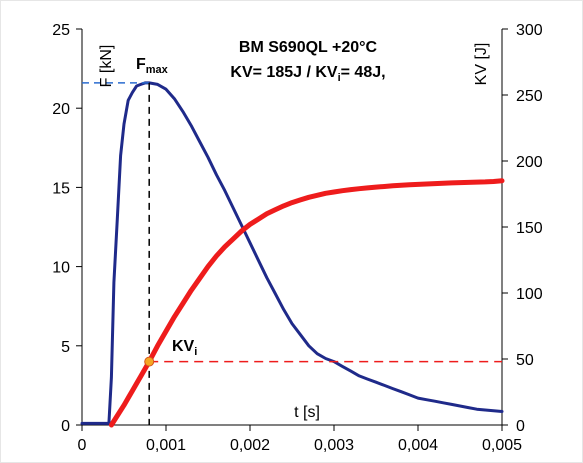 Image resolution: width=583 pixels, height=463 pixels. What do you see at coordinates (65, 347) in the screenshot?
I see `y-left-tick-label: 5` at bounding box center [65, 347].